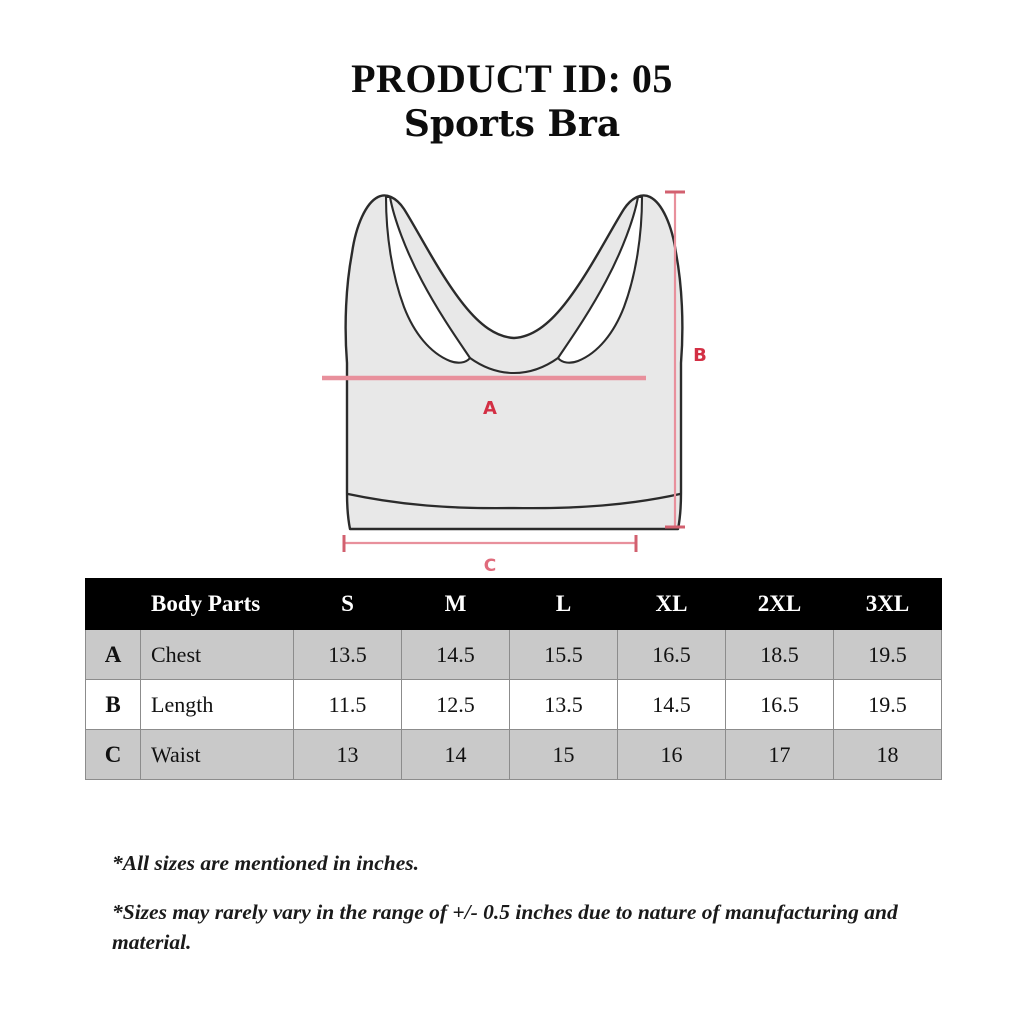  What do you see at coordinates (563, 604) in the screenshot?
I see `column-header-l: L` at bounding box center [563, 604].